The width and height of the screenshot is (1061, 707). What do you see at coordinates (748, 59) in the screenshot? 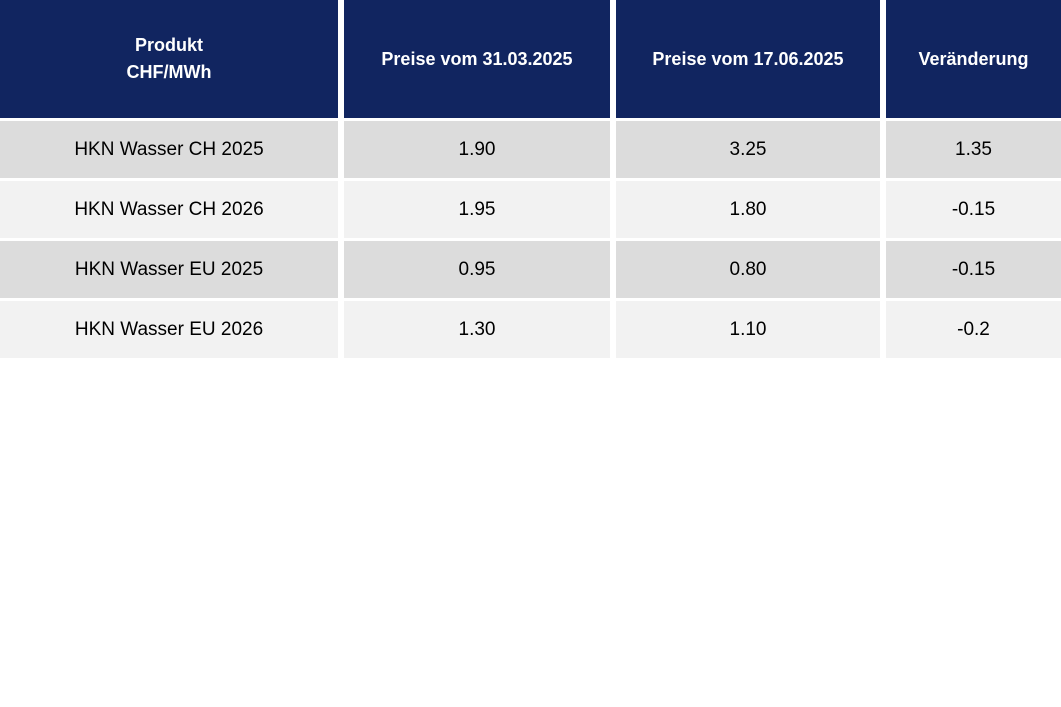
I see `column-header-price-new: Preise vom 17.06.2025` at bounding box center [748, 59].